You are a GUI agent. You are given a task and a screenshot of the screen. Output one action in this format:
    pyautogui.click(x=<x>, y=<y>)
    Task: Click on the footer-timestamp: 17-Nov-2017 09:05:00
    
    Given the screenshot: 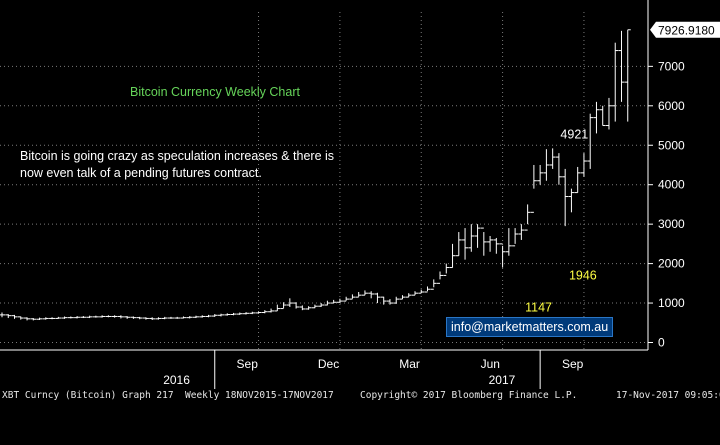 What is the action you would take?
    pyautogui.click(x=668, y=395)
    